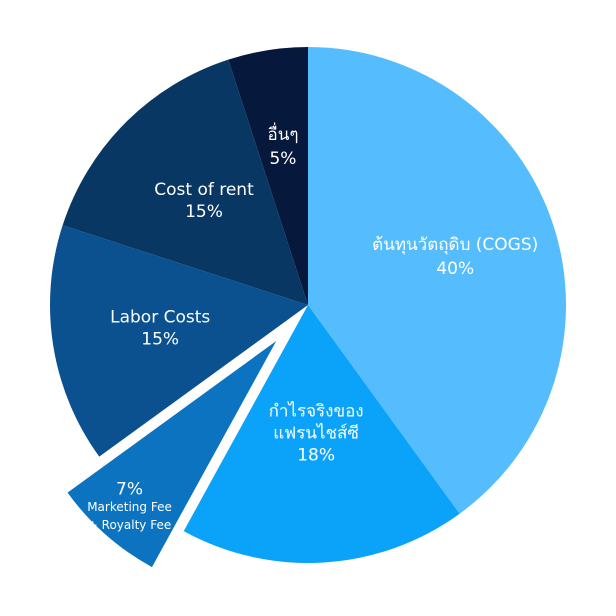 This screenshot has height=616, width=616. I want to click on slice-label-5-line-1: 5%, so click(282, 159).